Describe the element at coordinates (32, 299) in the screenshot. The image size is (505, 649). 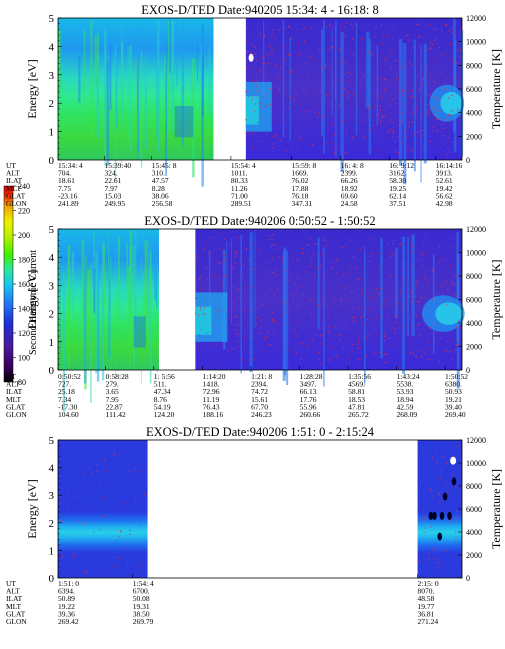
I see `y-axis-label: Energy [eV]` at that location.